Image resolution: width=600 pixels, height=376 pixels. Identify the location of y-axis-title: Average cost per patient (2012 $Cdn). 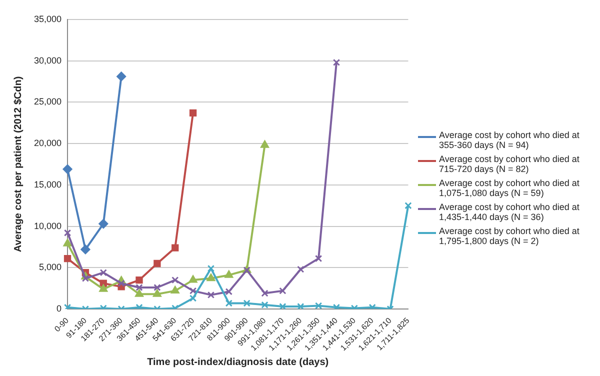
(18, 164).